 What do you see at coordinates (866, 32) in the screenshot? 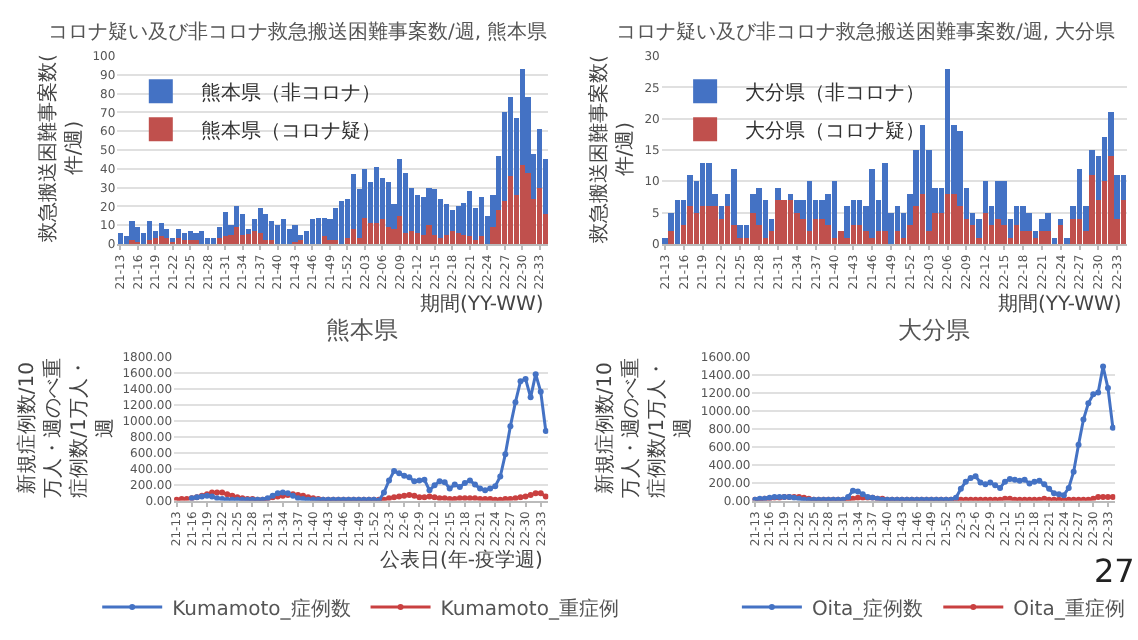
I see `chart-title: コロナ疑い及び非コロナ救急搬送困難事案数/週, 大分県` at bounding box center [866, 32].